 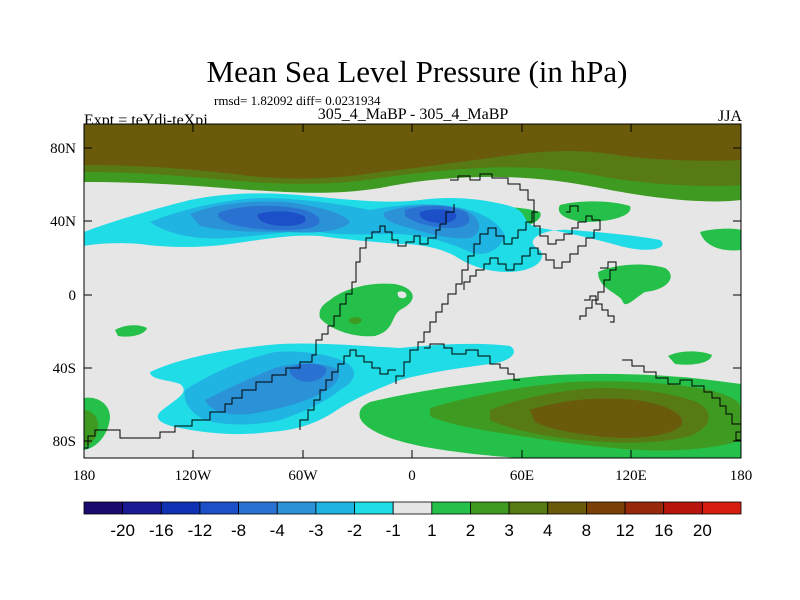 What do you see at coordinates (84, 467) in the screenshot?
I see `lon-tick-180w: 180` at bounding box center [84, 467].